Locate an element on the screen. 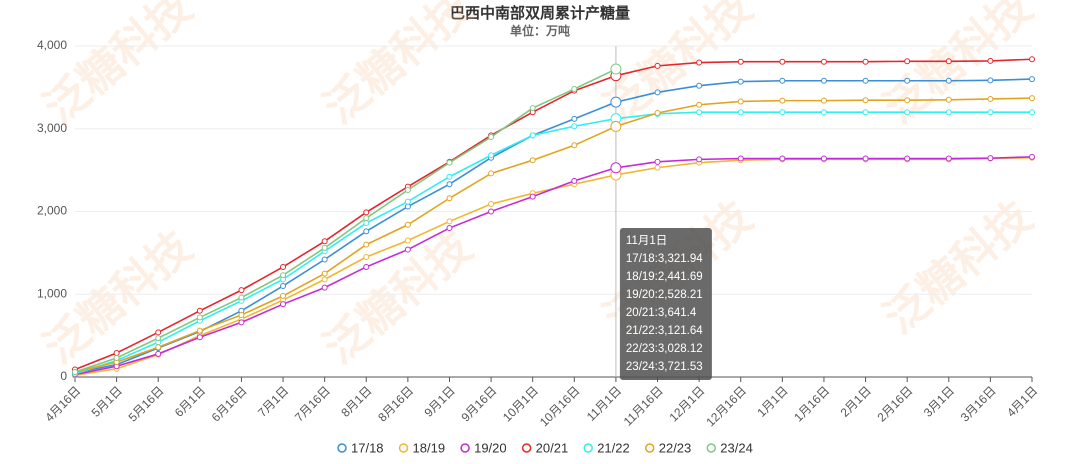  x-tick-label: 2月1日 is located at coordinates (856, 401).